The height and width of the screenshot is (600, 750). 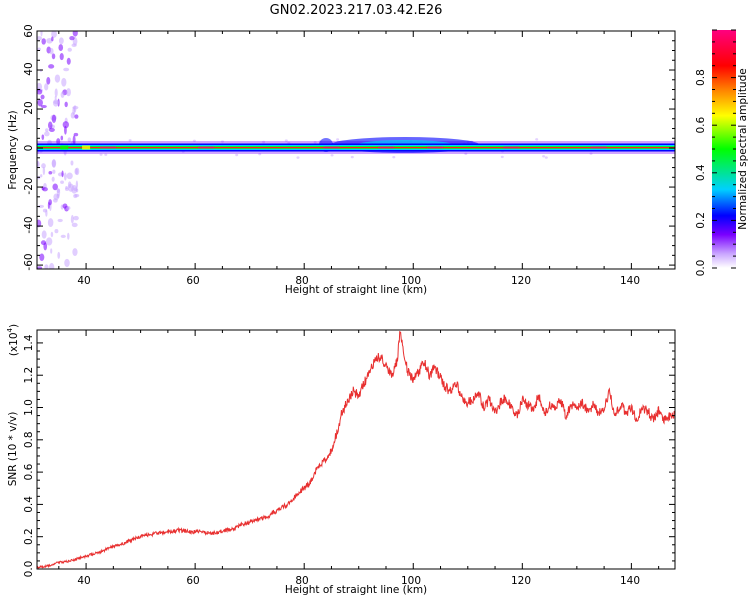 I want to click on y-tick-label: -20, so click(x=29, y=185).